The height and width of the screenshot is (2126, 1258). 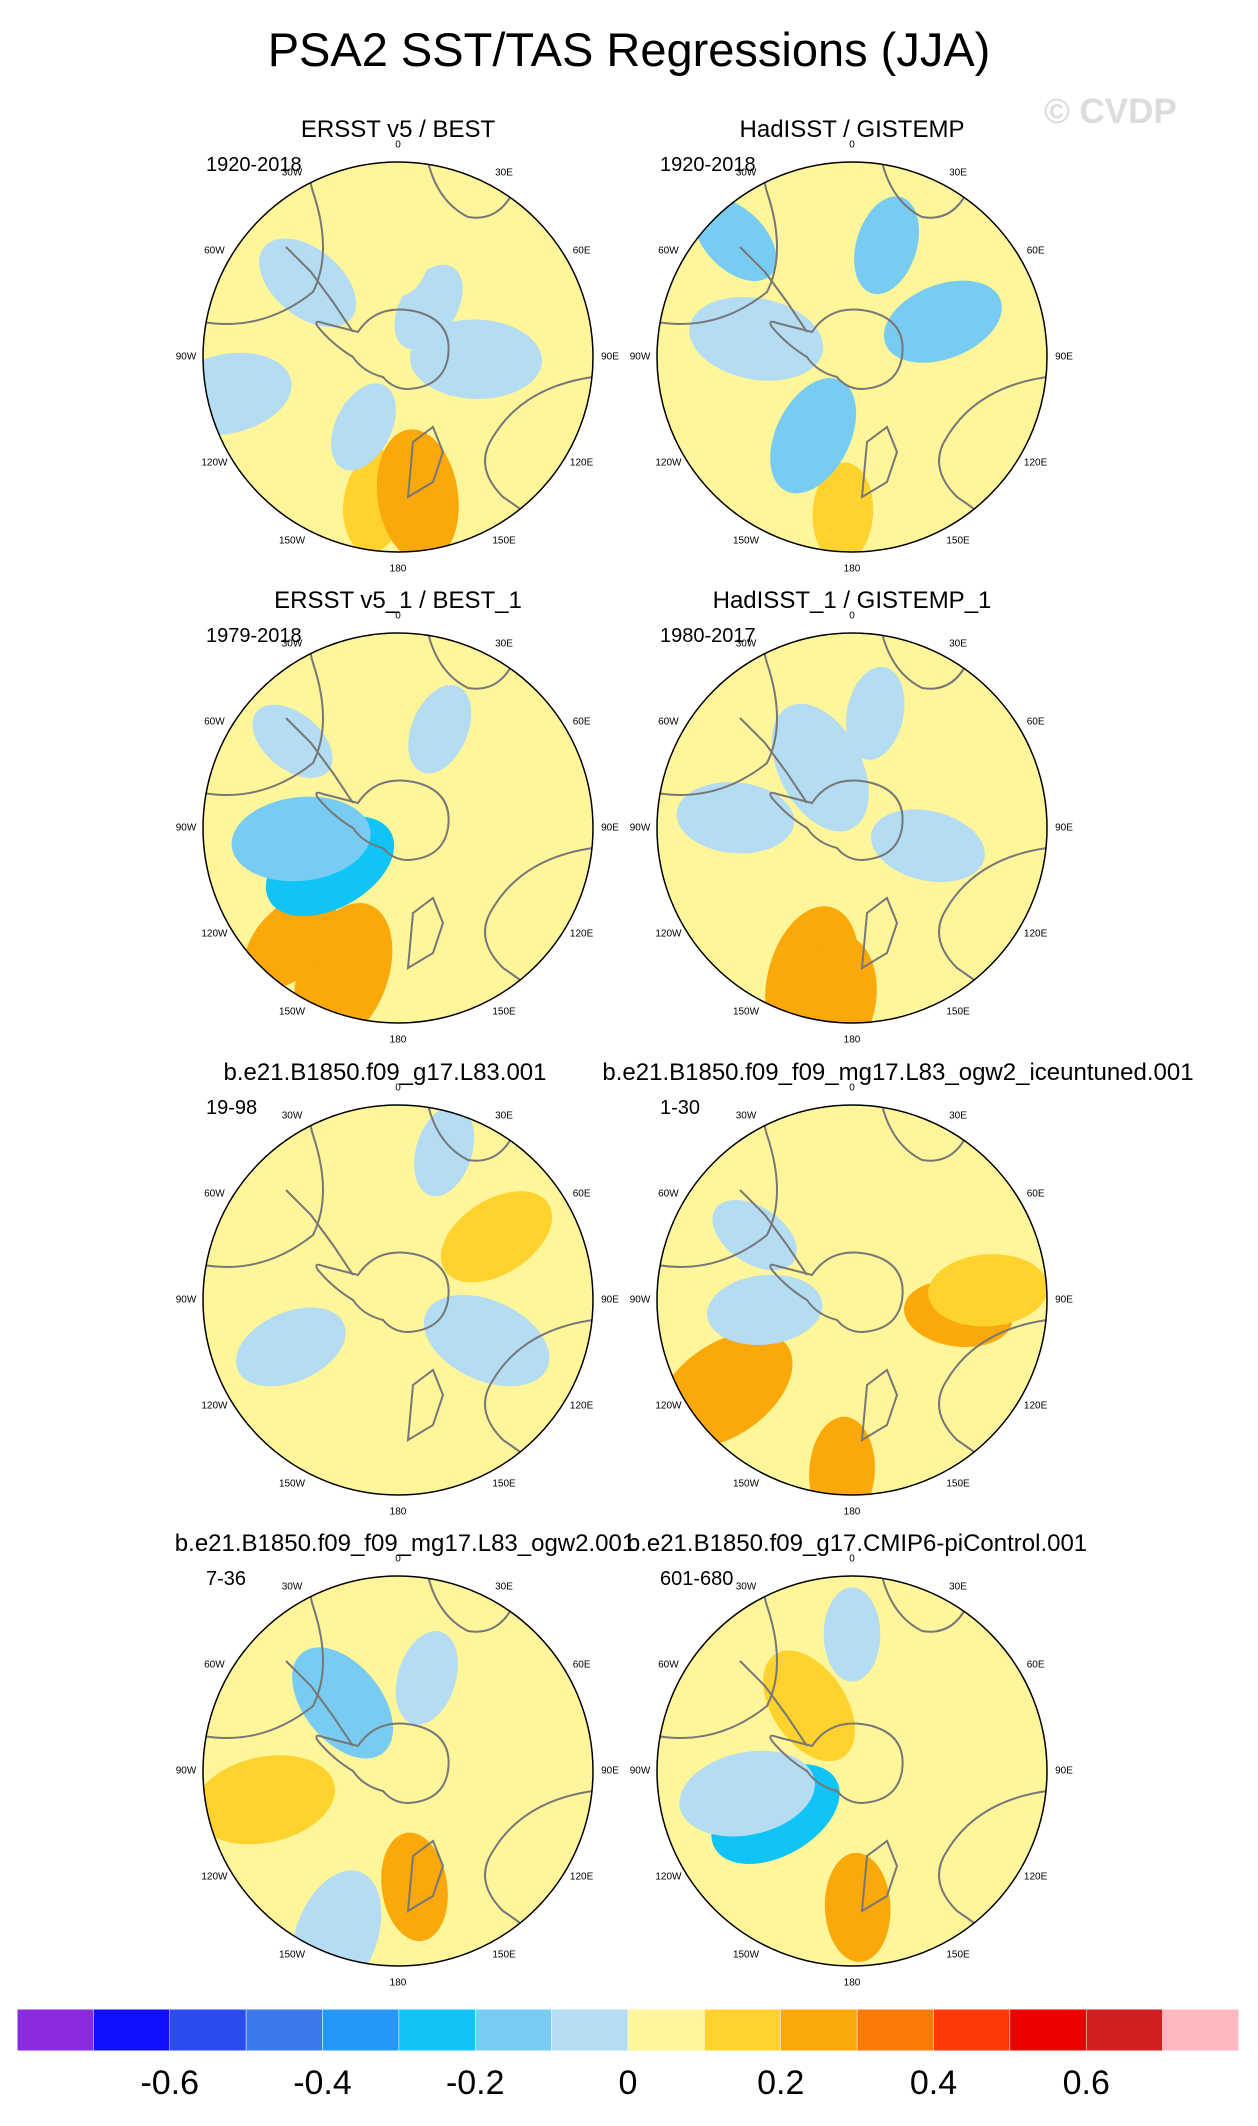 I want to click on panel-title: HadISST / GISTEMP, so click(x=852, y=129).